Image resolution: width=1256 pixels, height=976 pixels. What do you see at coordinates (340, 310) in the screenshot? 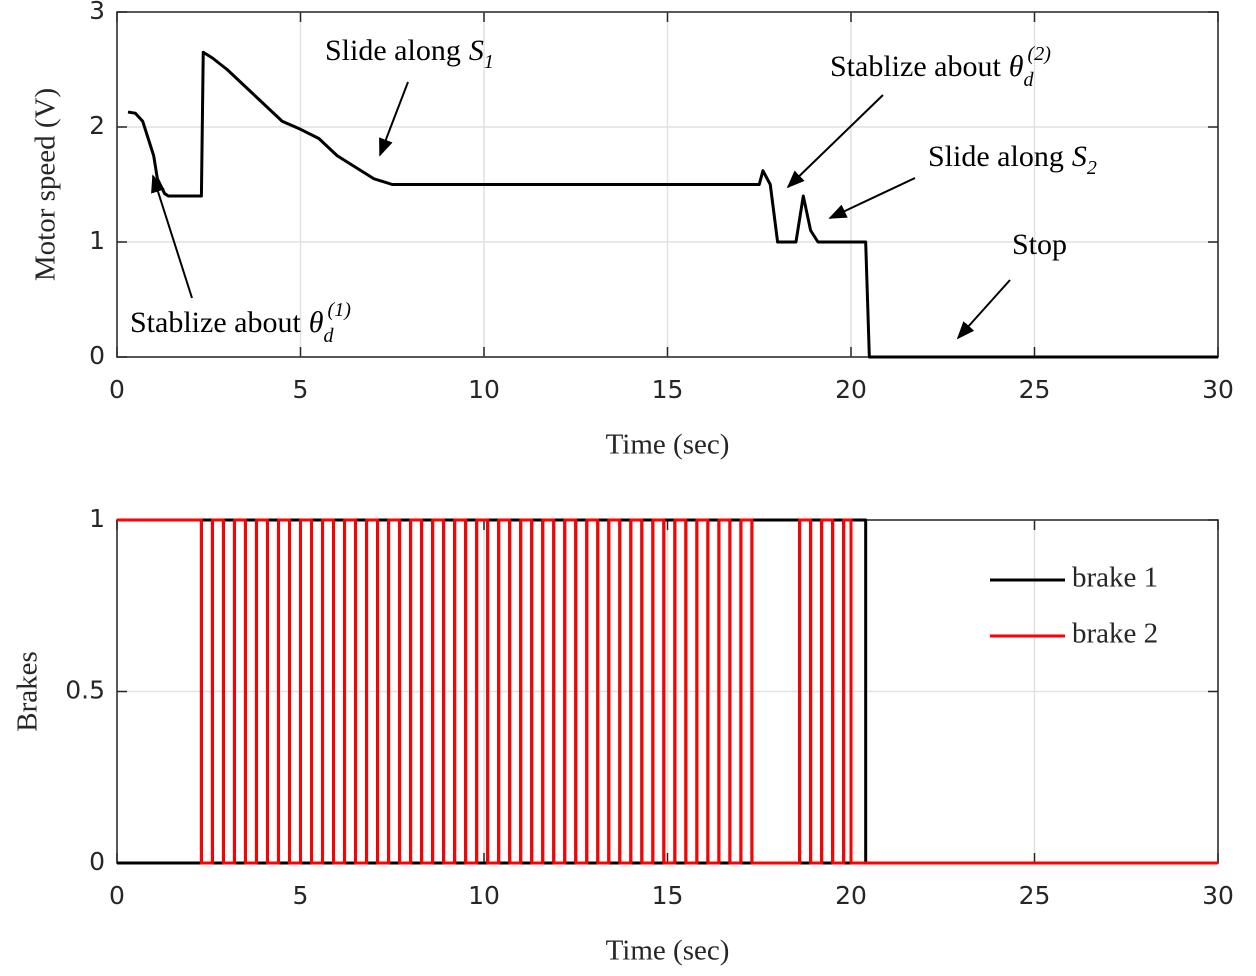
I see `annotation-sup: (1)` at bounding box center [340, 310].